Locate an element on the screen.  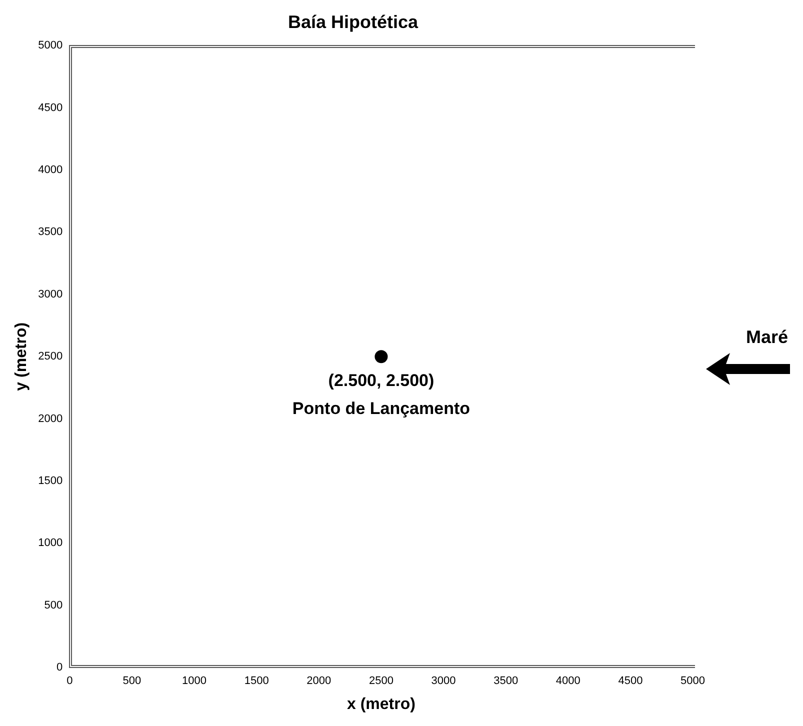
x-tick-label: 500 is located at coordinates (132, 681).